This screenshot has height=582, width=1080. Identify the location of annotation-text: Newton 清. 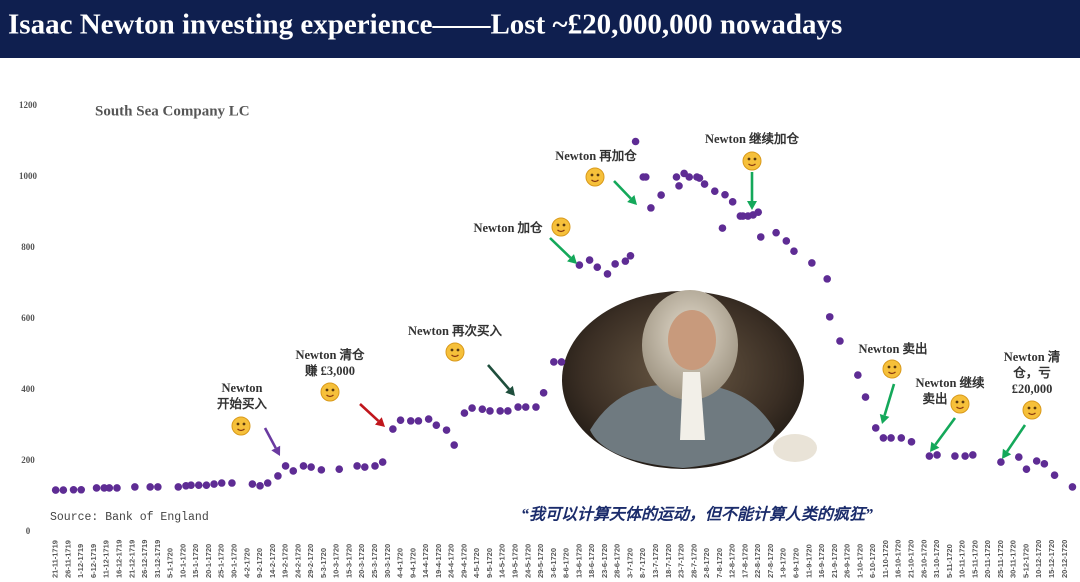
(1032, 356).